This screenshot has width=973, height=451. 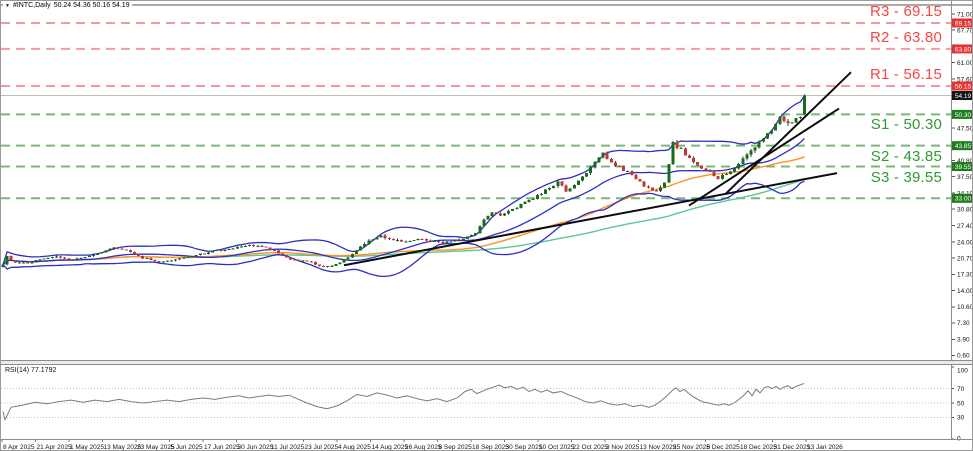 I want to click on rsi-label: RSI(14) 77.1792, so click(x=31, y=371).